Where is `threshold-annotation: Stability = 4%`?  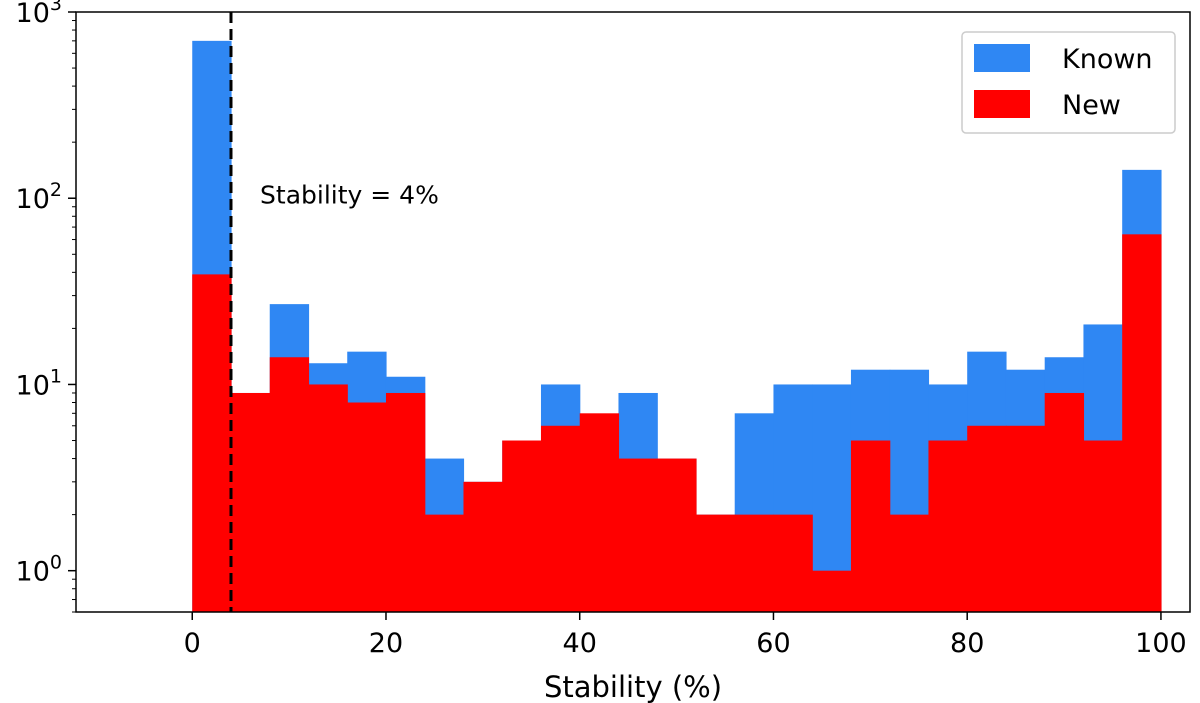
threshold-annotation: Stability = 4% is located at coordinates (349, 194).